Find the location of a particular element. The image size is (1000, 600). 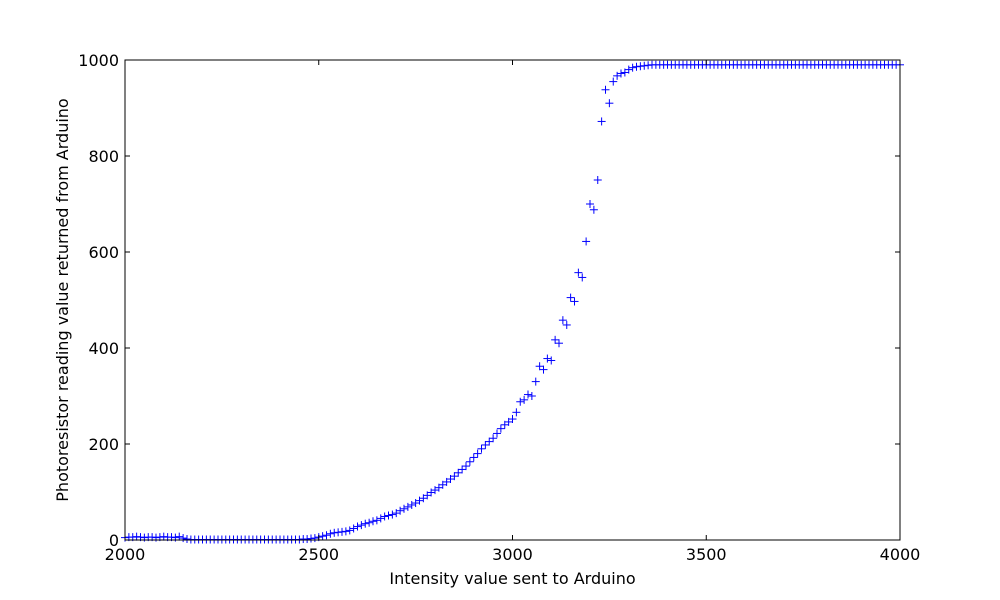

x-axis-label: Intensity value sent to Arduino is located at coordinates (512, 578).